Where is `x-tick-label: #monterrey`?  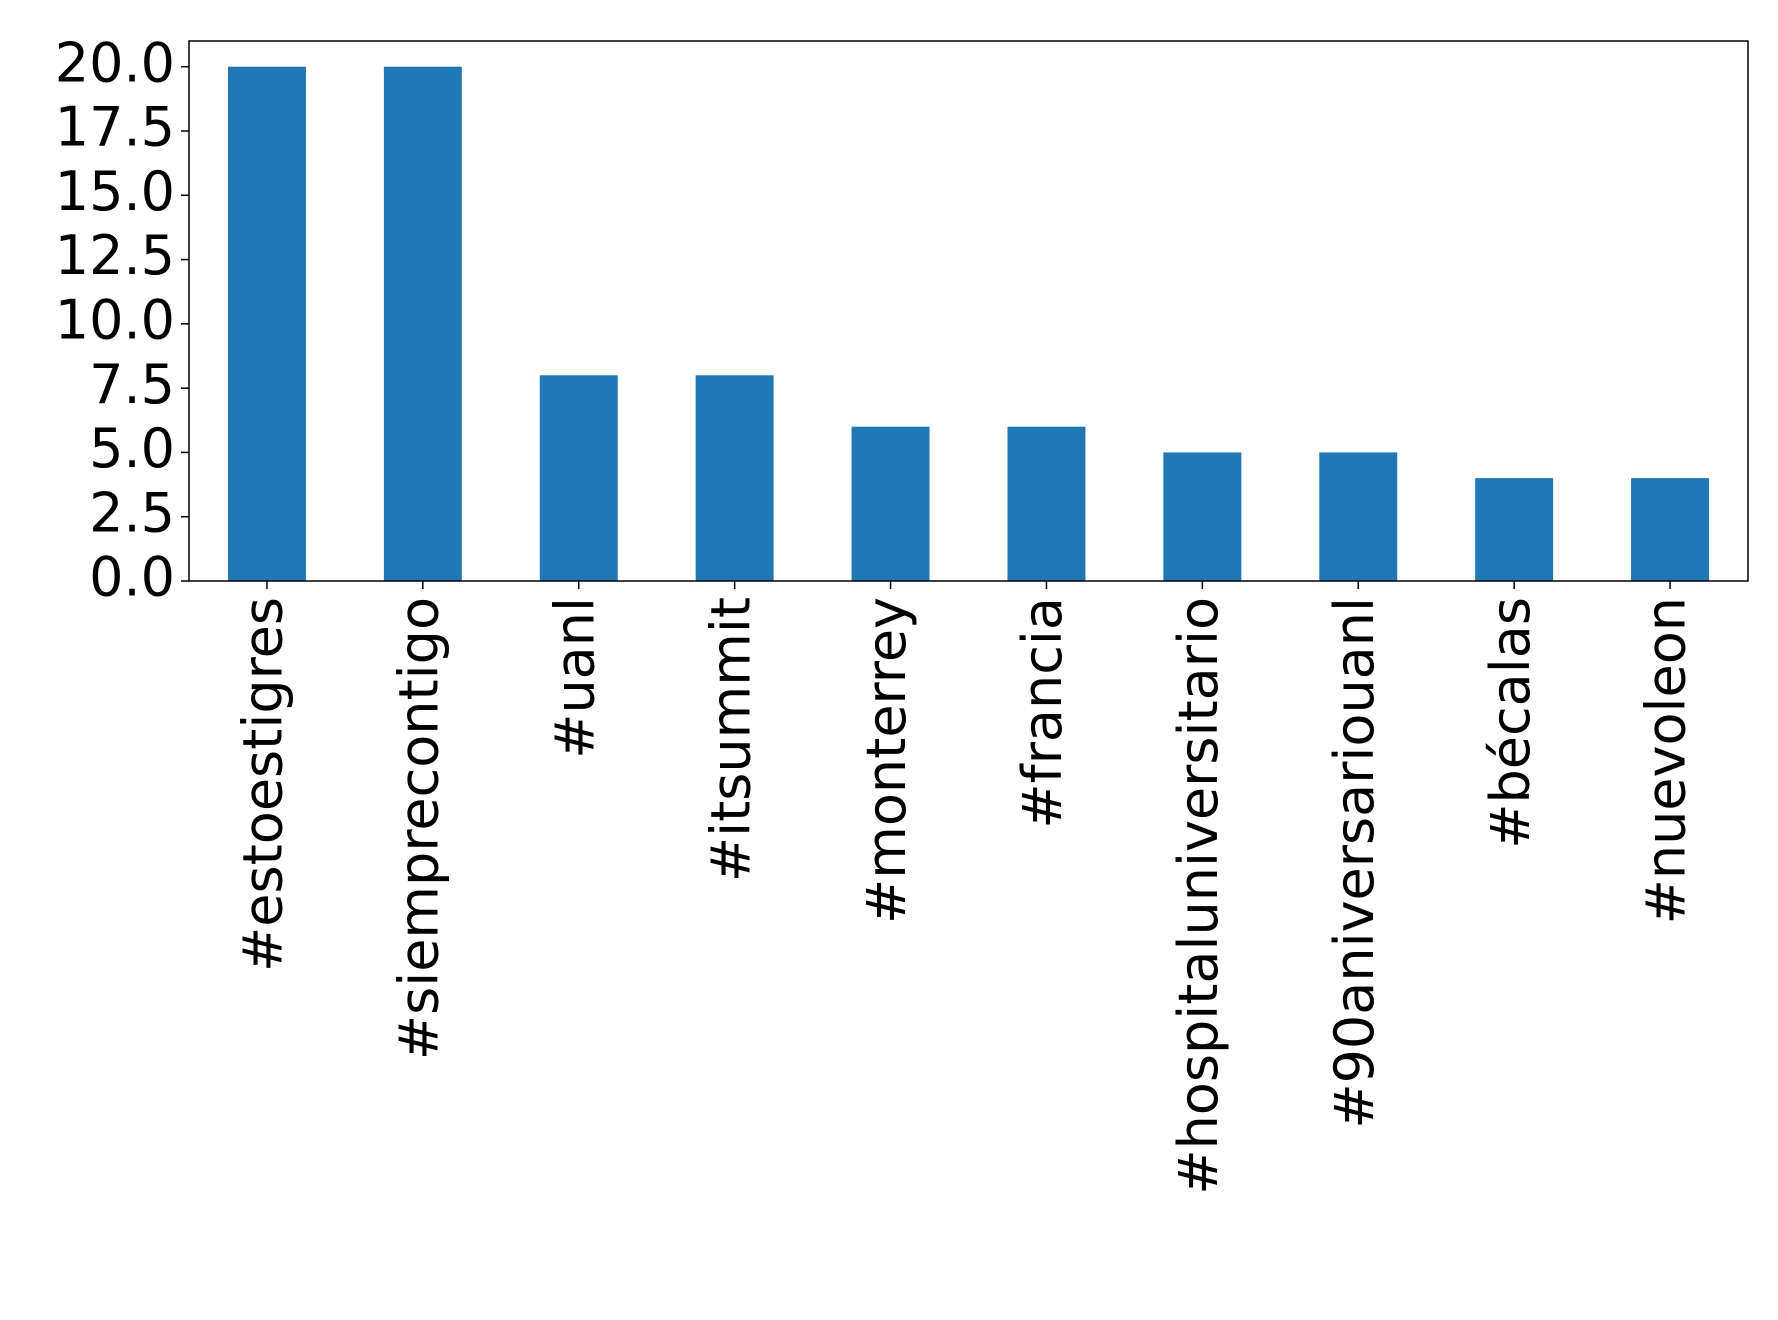
x-tick-label: #monterrey is located at coordinates (886, 760).